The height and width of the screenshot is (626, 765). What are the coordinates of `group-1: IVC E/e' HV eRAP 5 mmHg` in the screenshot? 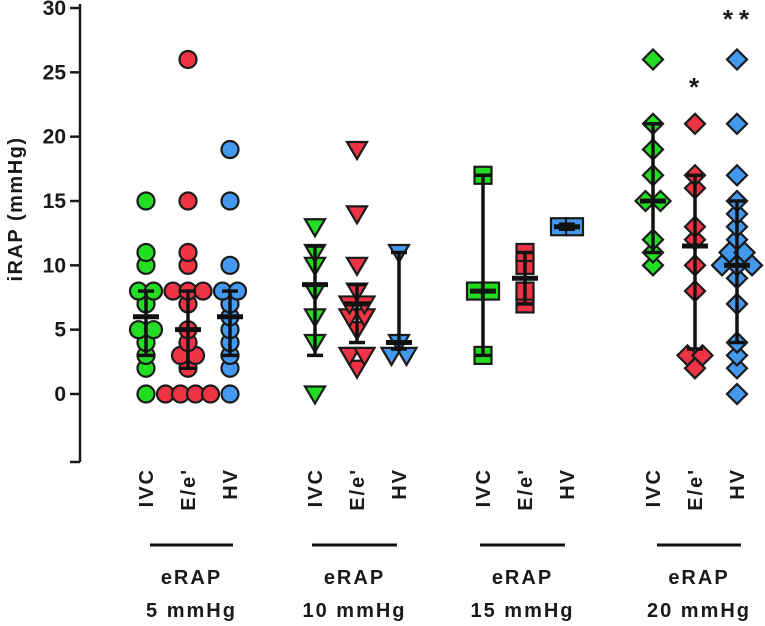 It's located at (188, 335).